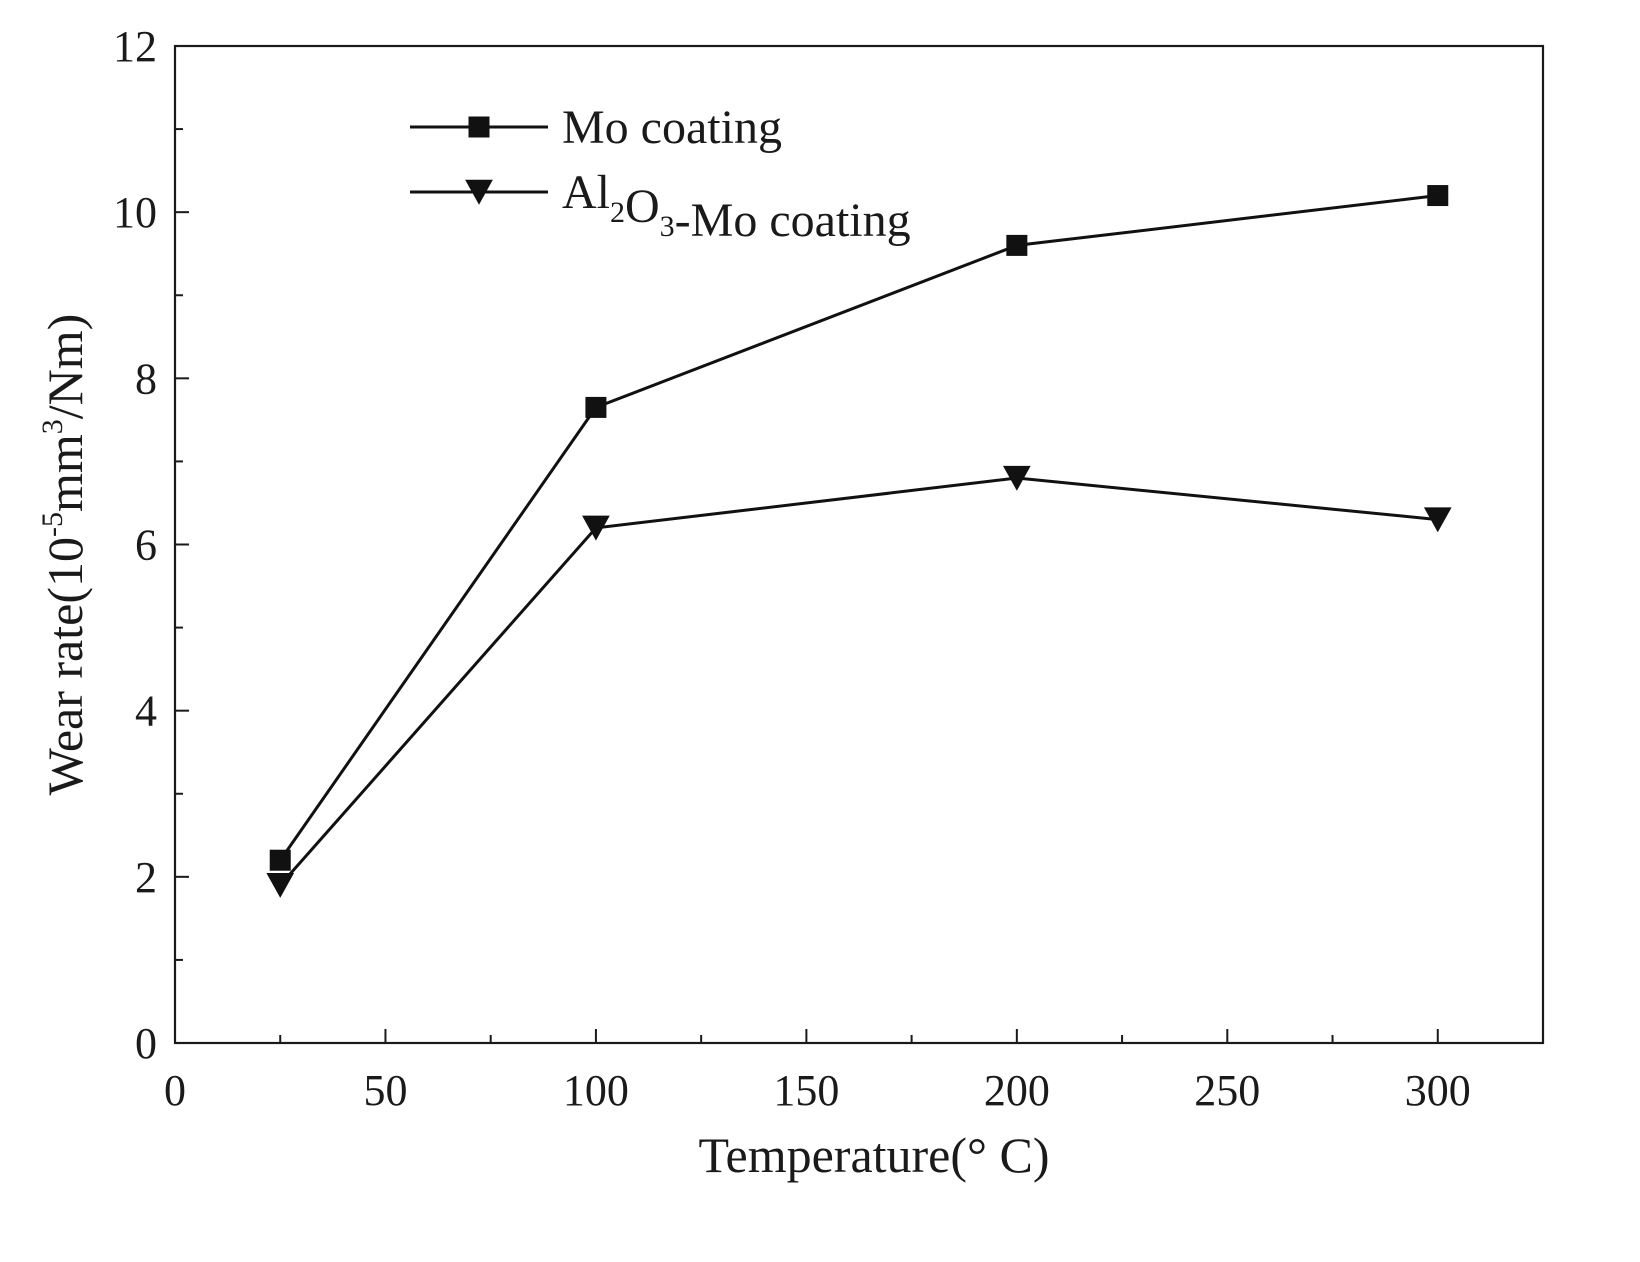 This screenshot has height=1262, width=1640. Describe the element at coordinates (135, 212) in the screenshot. I see `y-tick-label: 10` at that location.